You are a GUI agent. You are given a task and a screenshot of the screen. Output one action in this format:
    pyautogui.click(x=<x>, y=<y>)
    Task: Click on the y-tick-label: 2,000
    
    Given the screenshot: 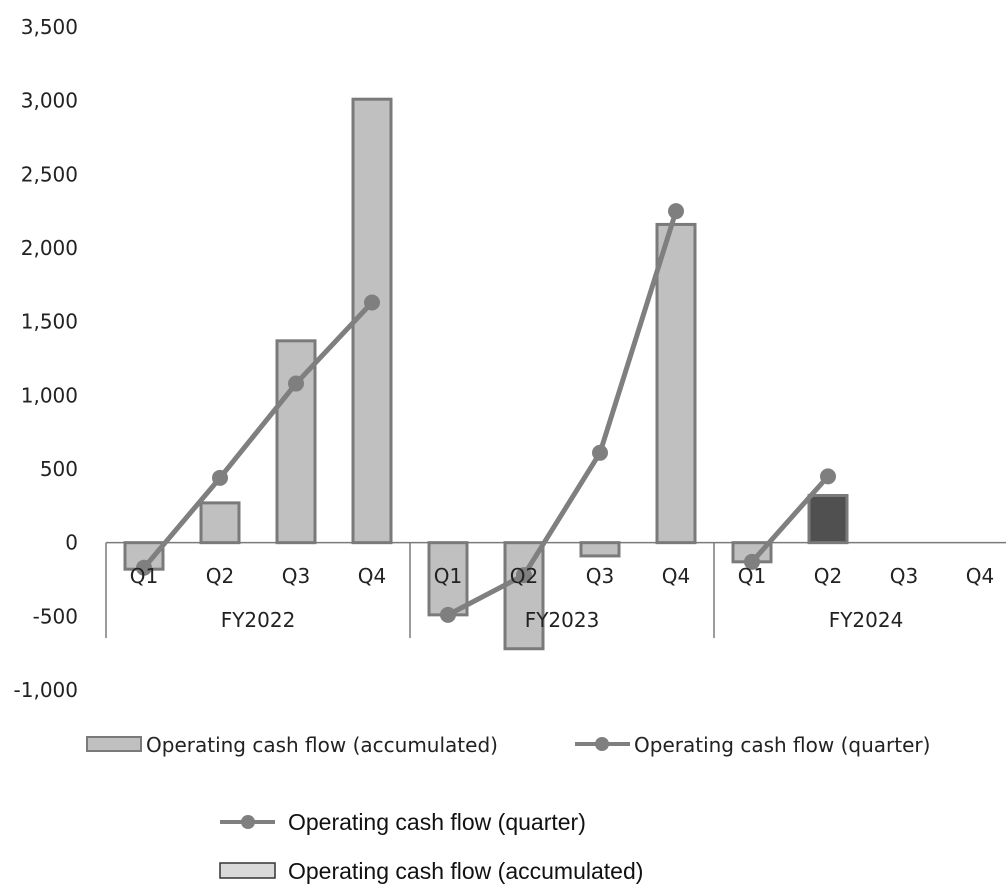 What is the action you would take?
    pyautogui.click(x=49, y=248)
    